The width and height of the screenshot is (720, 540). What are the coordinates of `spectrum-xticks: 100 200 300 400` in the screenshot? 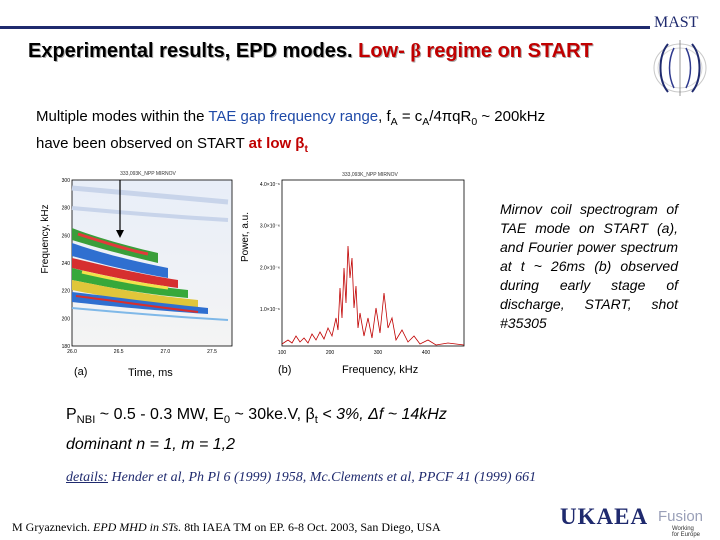 It's located at (354, 353).